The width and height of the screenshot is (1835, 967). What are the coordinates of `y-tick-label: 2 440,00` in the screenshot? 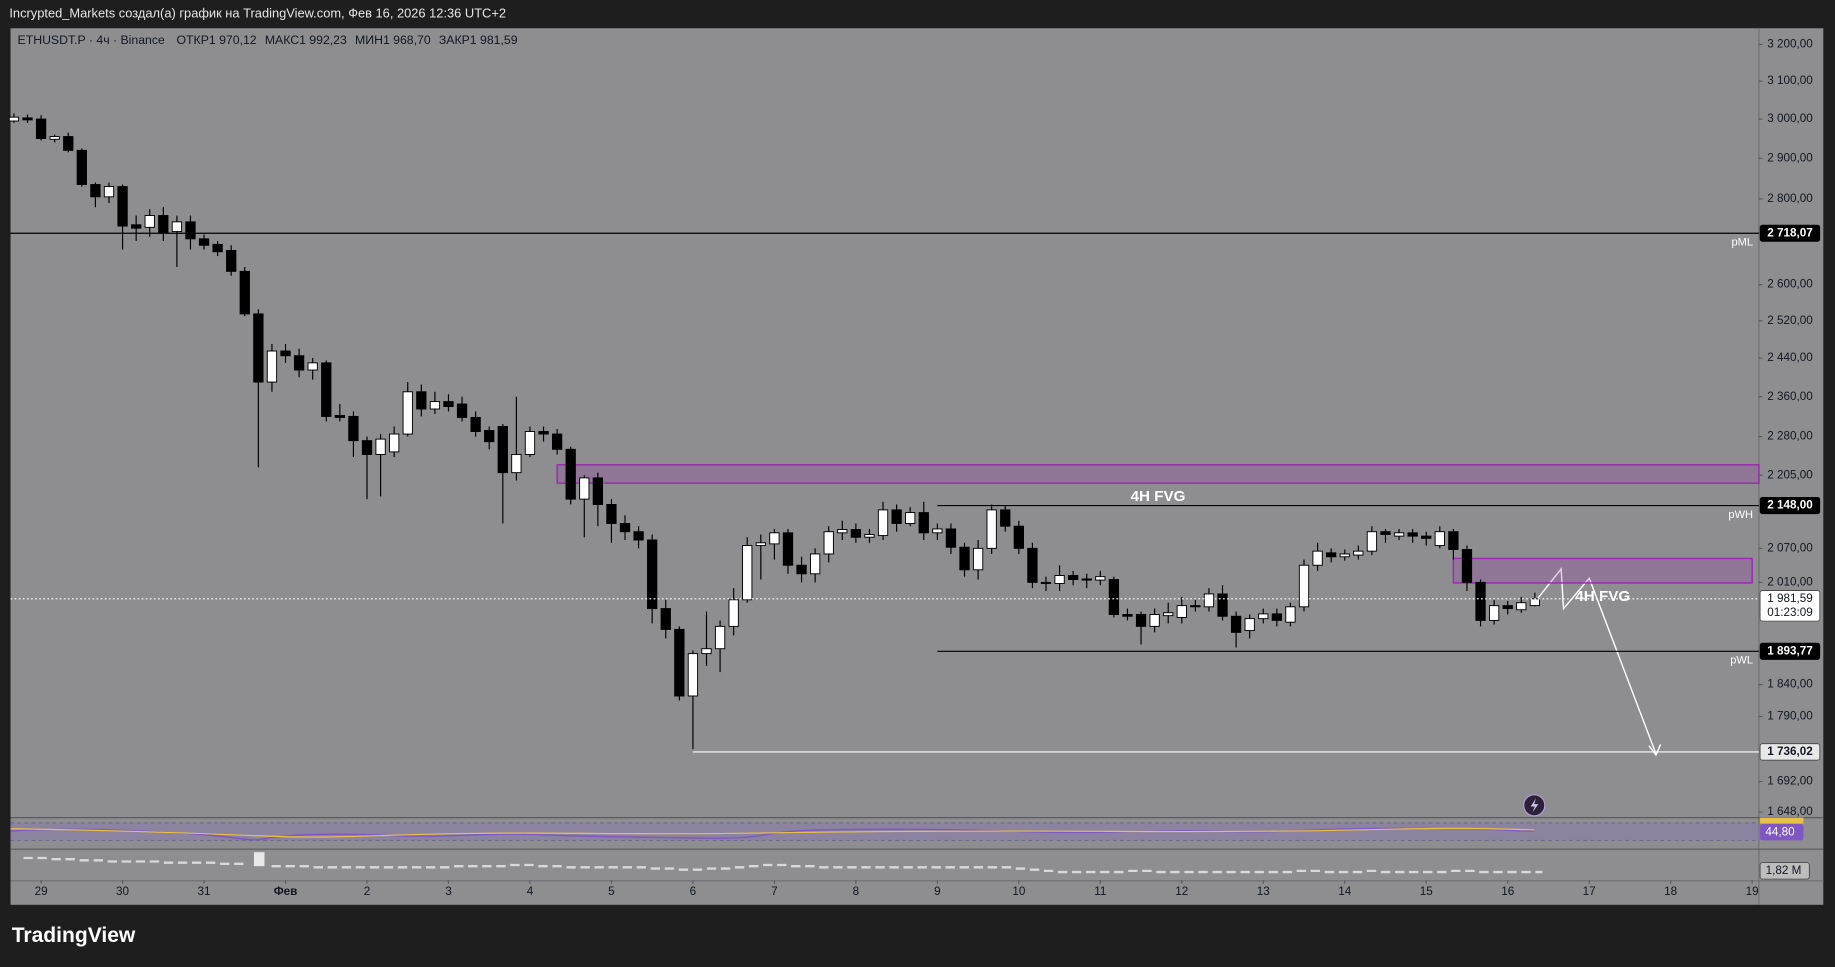 It's located at (1790, 357).